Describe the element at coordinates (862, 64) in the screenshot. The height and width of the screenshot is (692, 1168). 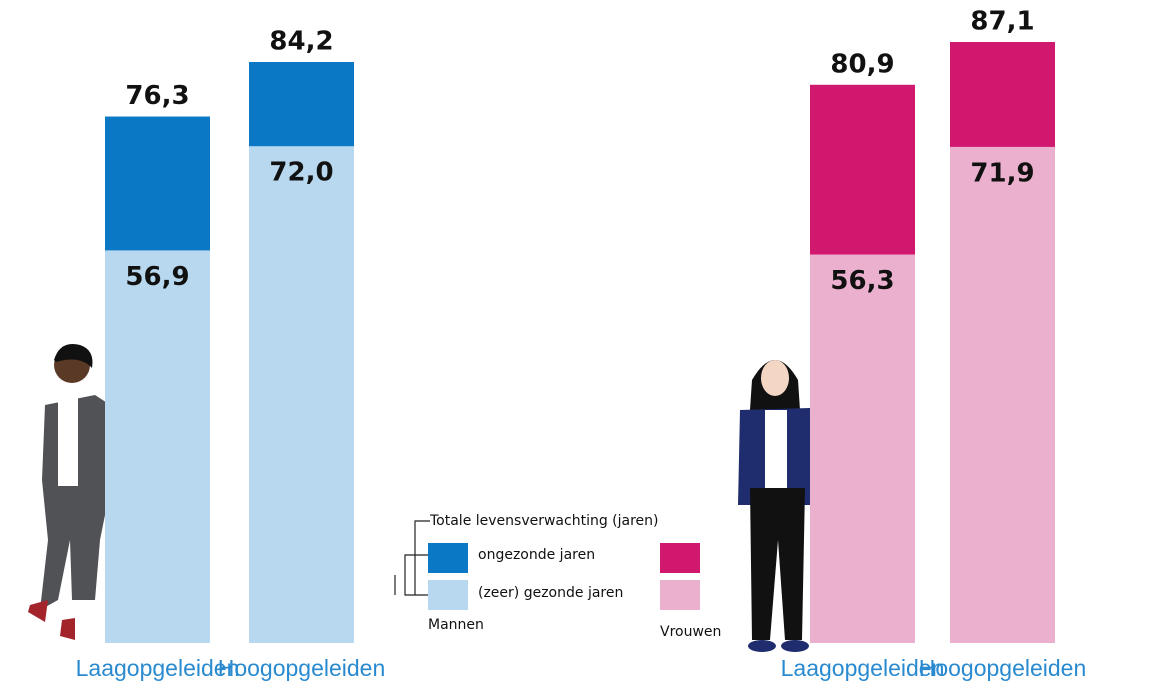
I see `value-label: 80,9` at that location.